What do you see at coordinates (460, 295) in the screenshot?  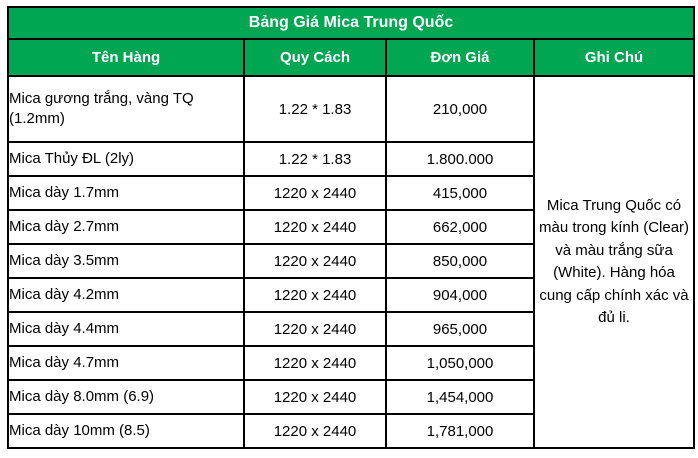 I see `price-cell: 904,000` at bounding box center [460, 295].